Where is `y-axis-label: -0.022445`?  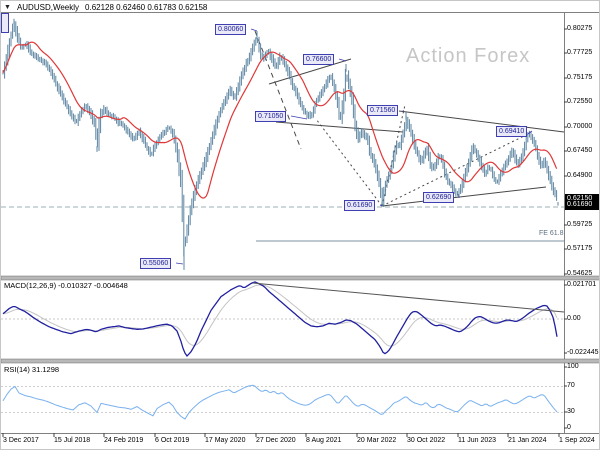 y-axis-label: -0.022445 is located at coordinates (583, 352).